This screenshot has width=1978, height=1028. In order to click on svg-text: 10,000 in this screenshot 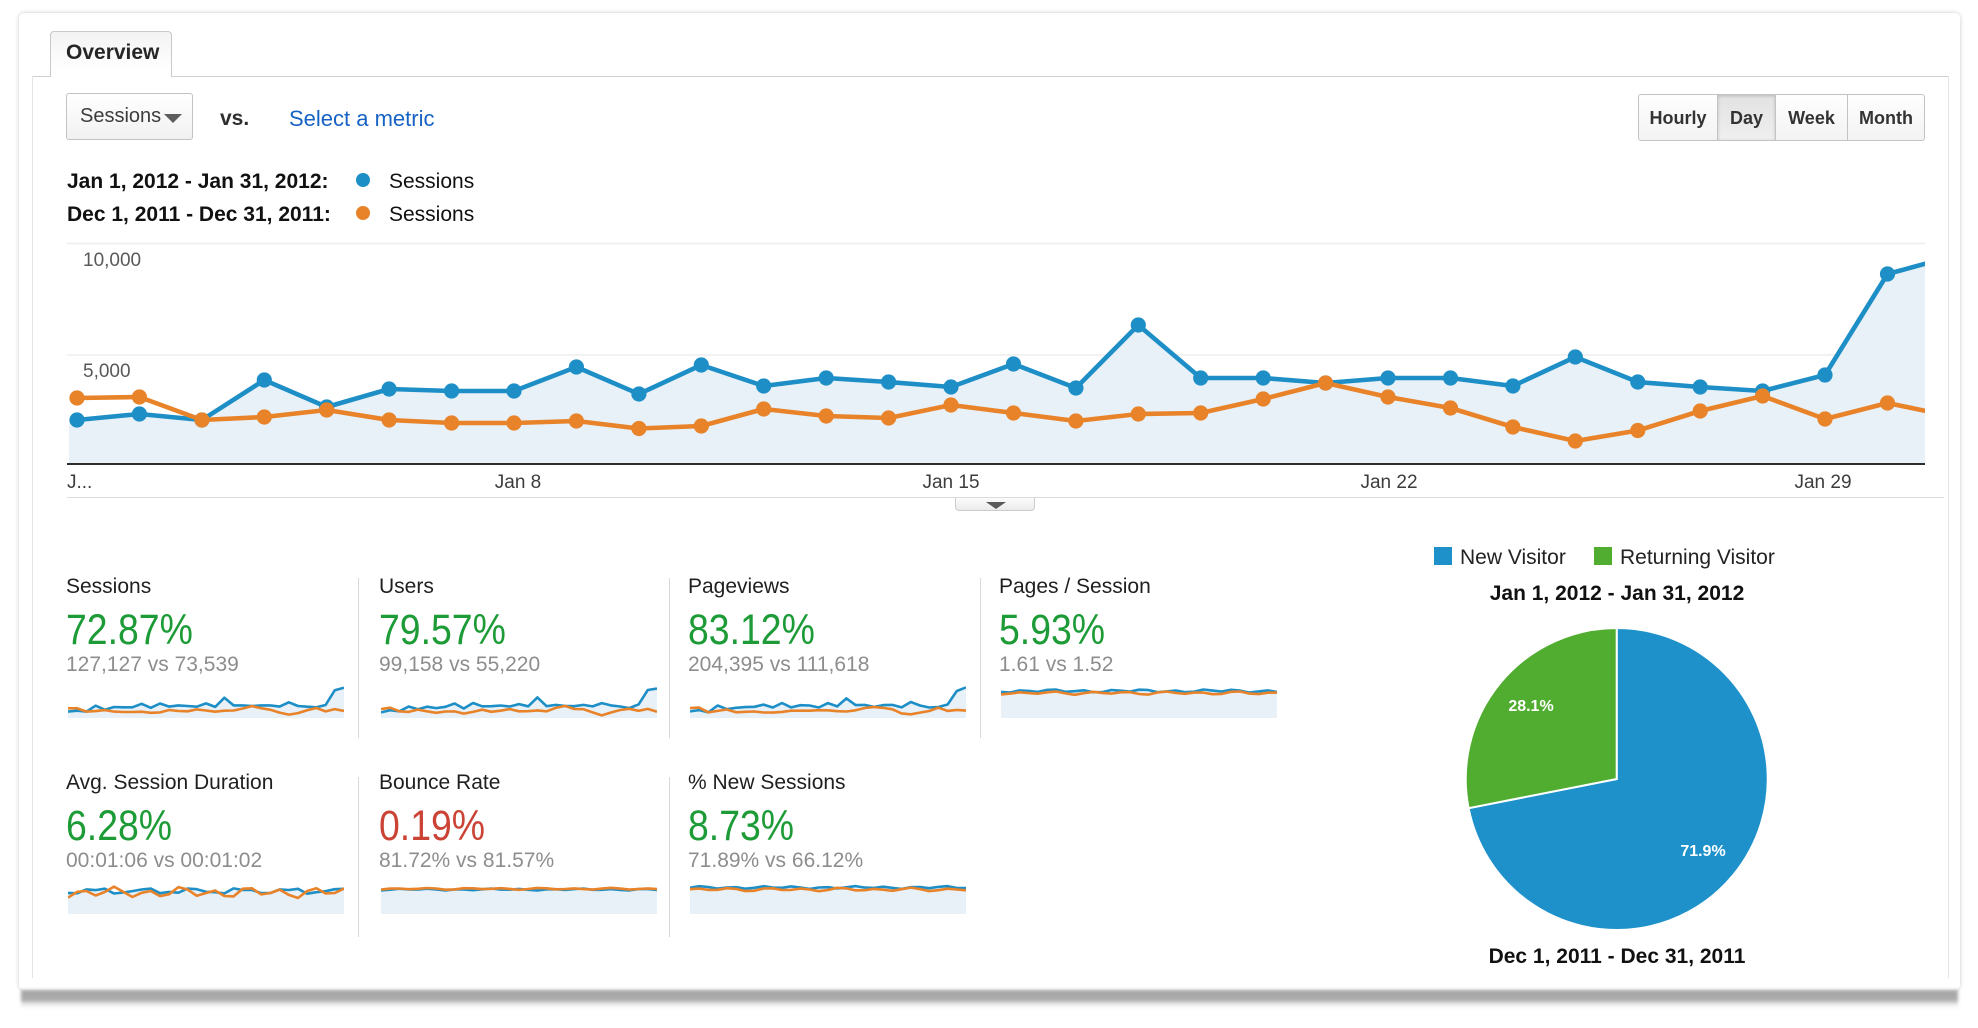, I will do `click(112, 260)`.